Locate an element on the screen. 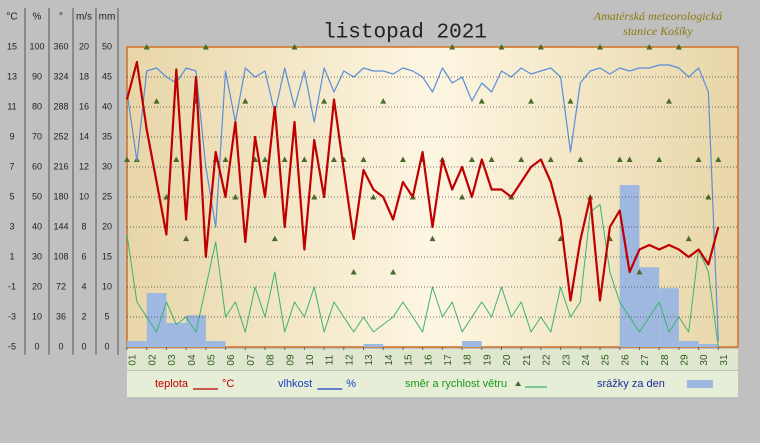 This screenshot has width=760, height=443. axis-label: mm is located at coordinates (107, 17).